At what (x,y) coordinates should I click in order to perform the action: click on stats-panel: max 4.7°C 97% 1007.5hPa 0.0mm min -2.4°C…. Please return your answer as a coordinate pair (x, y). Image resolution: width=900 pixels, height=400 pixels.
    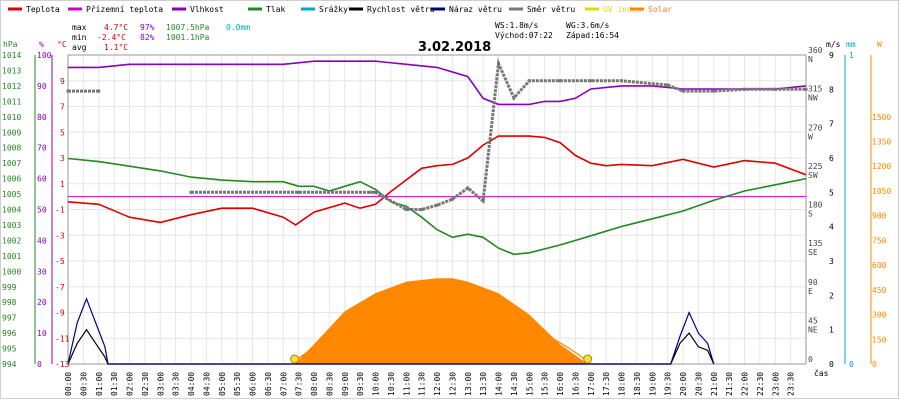
    Looking at the image, I should click on (345, 36).